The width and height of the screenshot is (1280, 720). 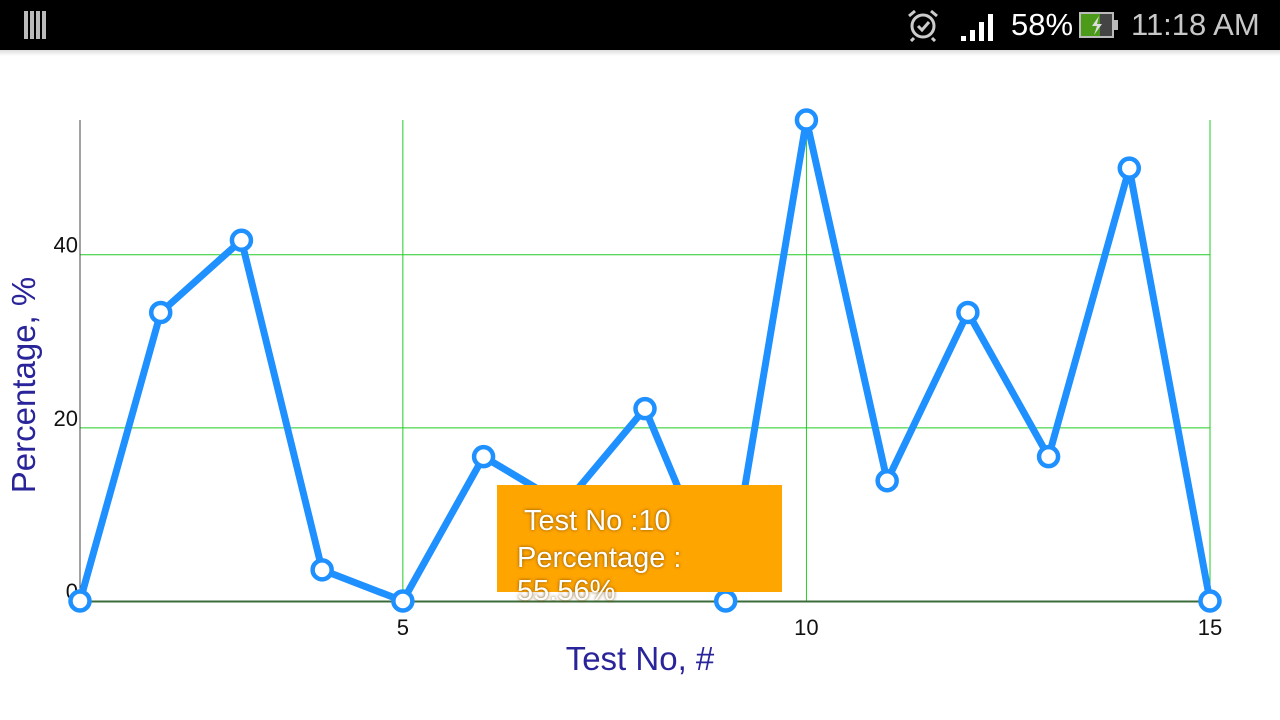 What do you see at coordinates (806, 627) in the screenshot?
I see `x-tick-label: 10` at bounding box center [806, 627].